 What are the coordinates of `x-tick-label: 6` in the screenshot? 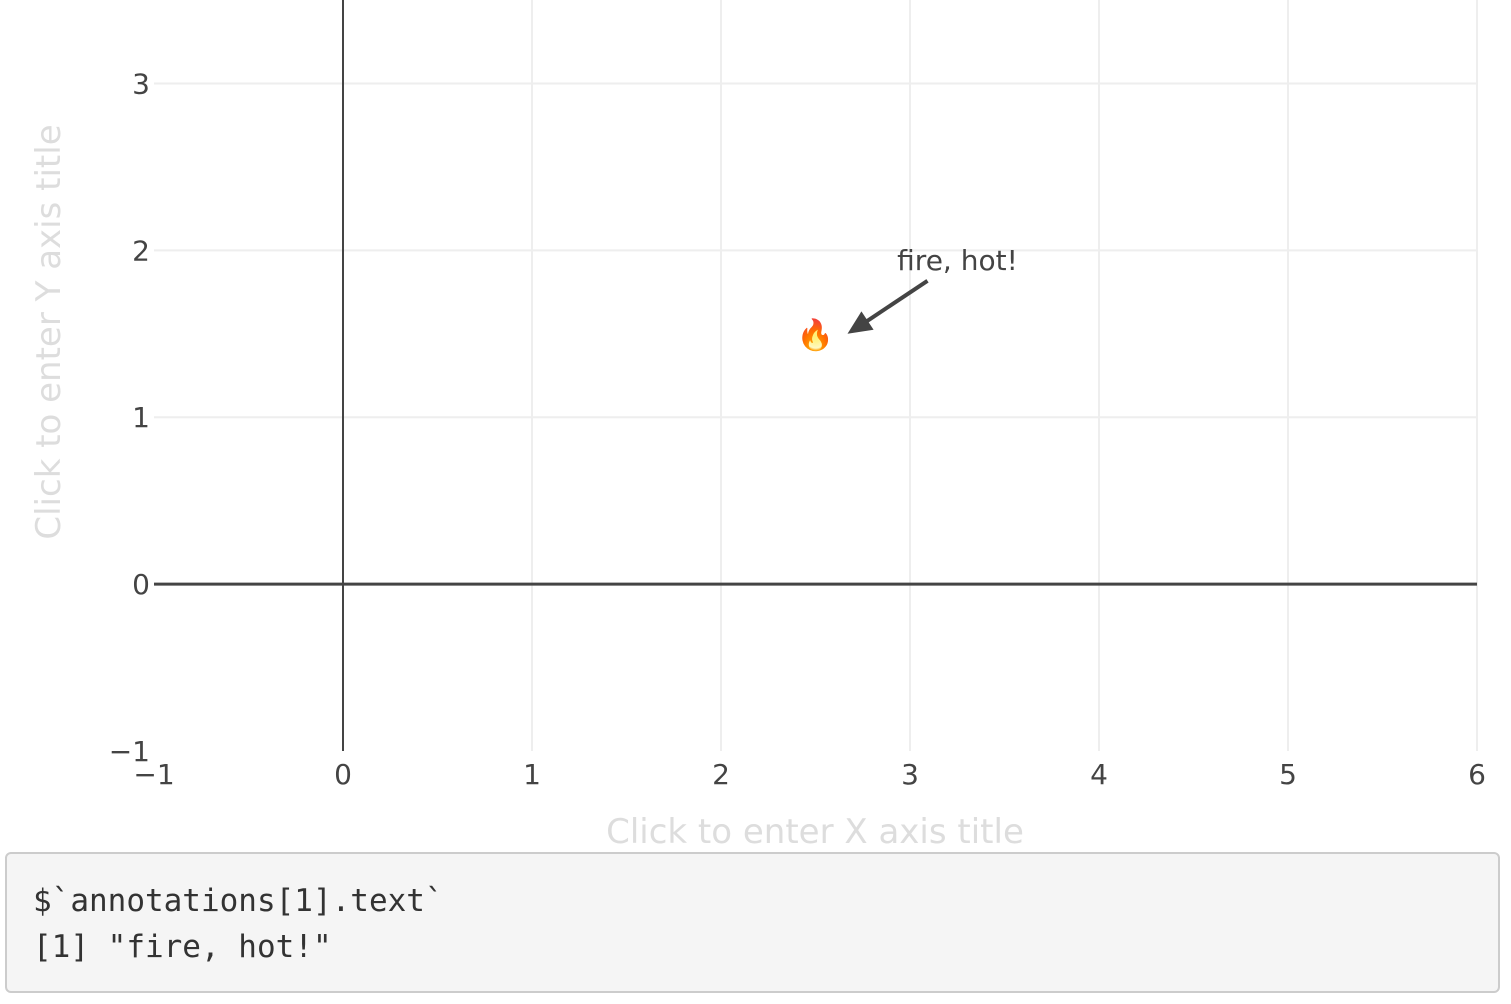 It's located at (1477, 774).